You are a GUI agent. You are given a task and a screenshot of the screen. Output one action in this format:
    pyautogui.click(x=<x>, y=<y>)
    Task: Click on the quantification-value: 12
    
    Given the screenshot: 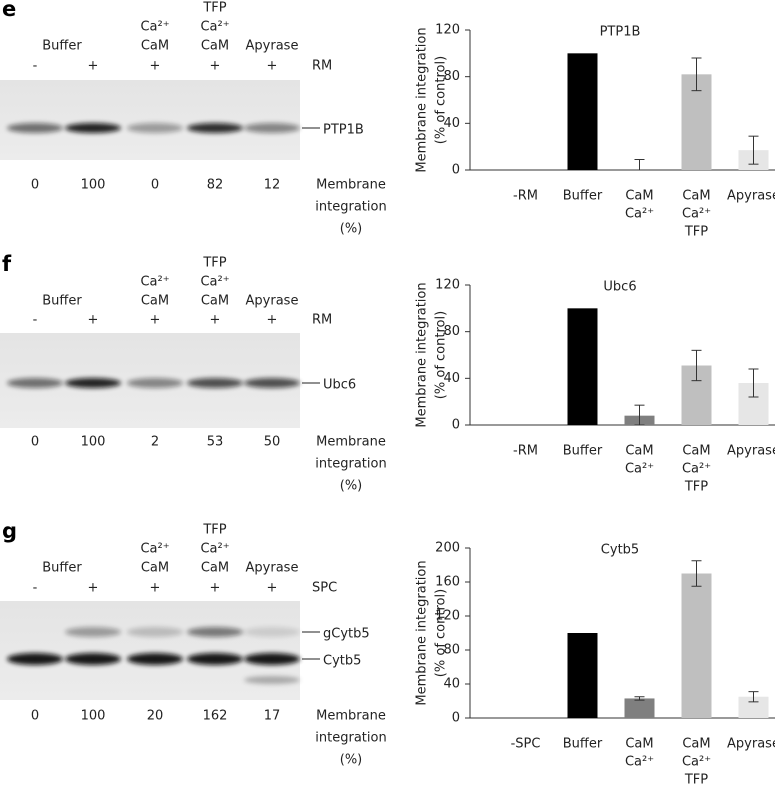 What is the action you would take?
    pyautogui.click(x=272, y=185)
    